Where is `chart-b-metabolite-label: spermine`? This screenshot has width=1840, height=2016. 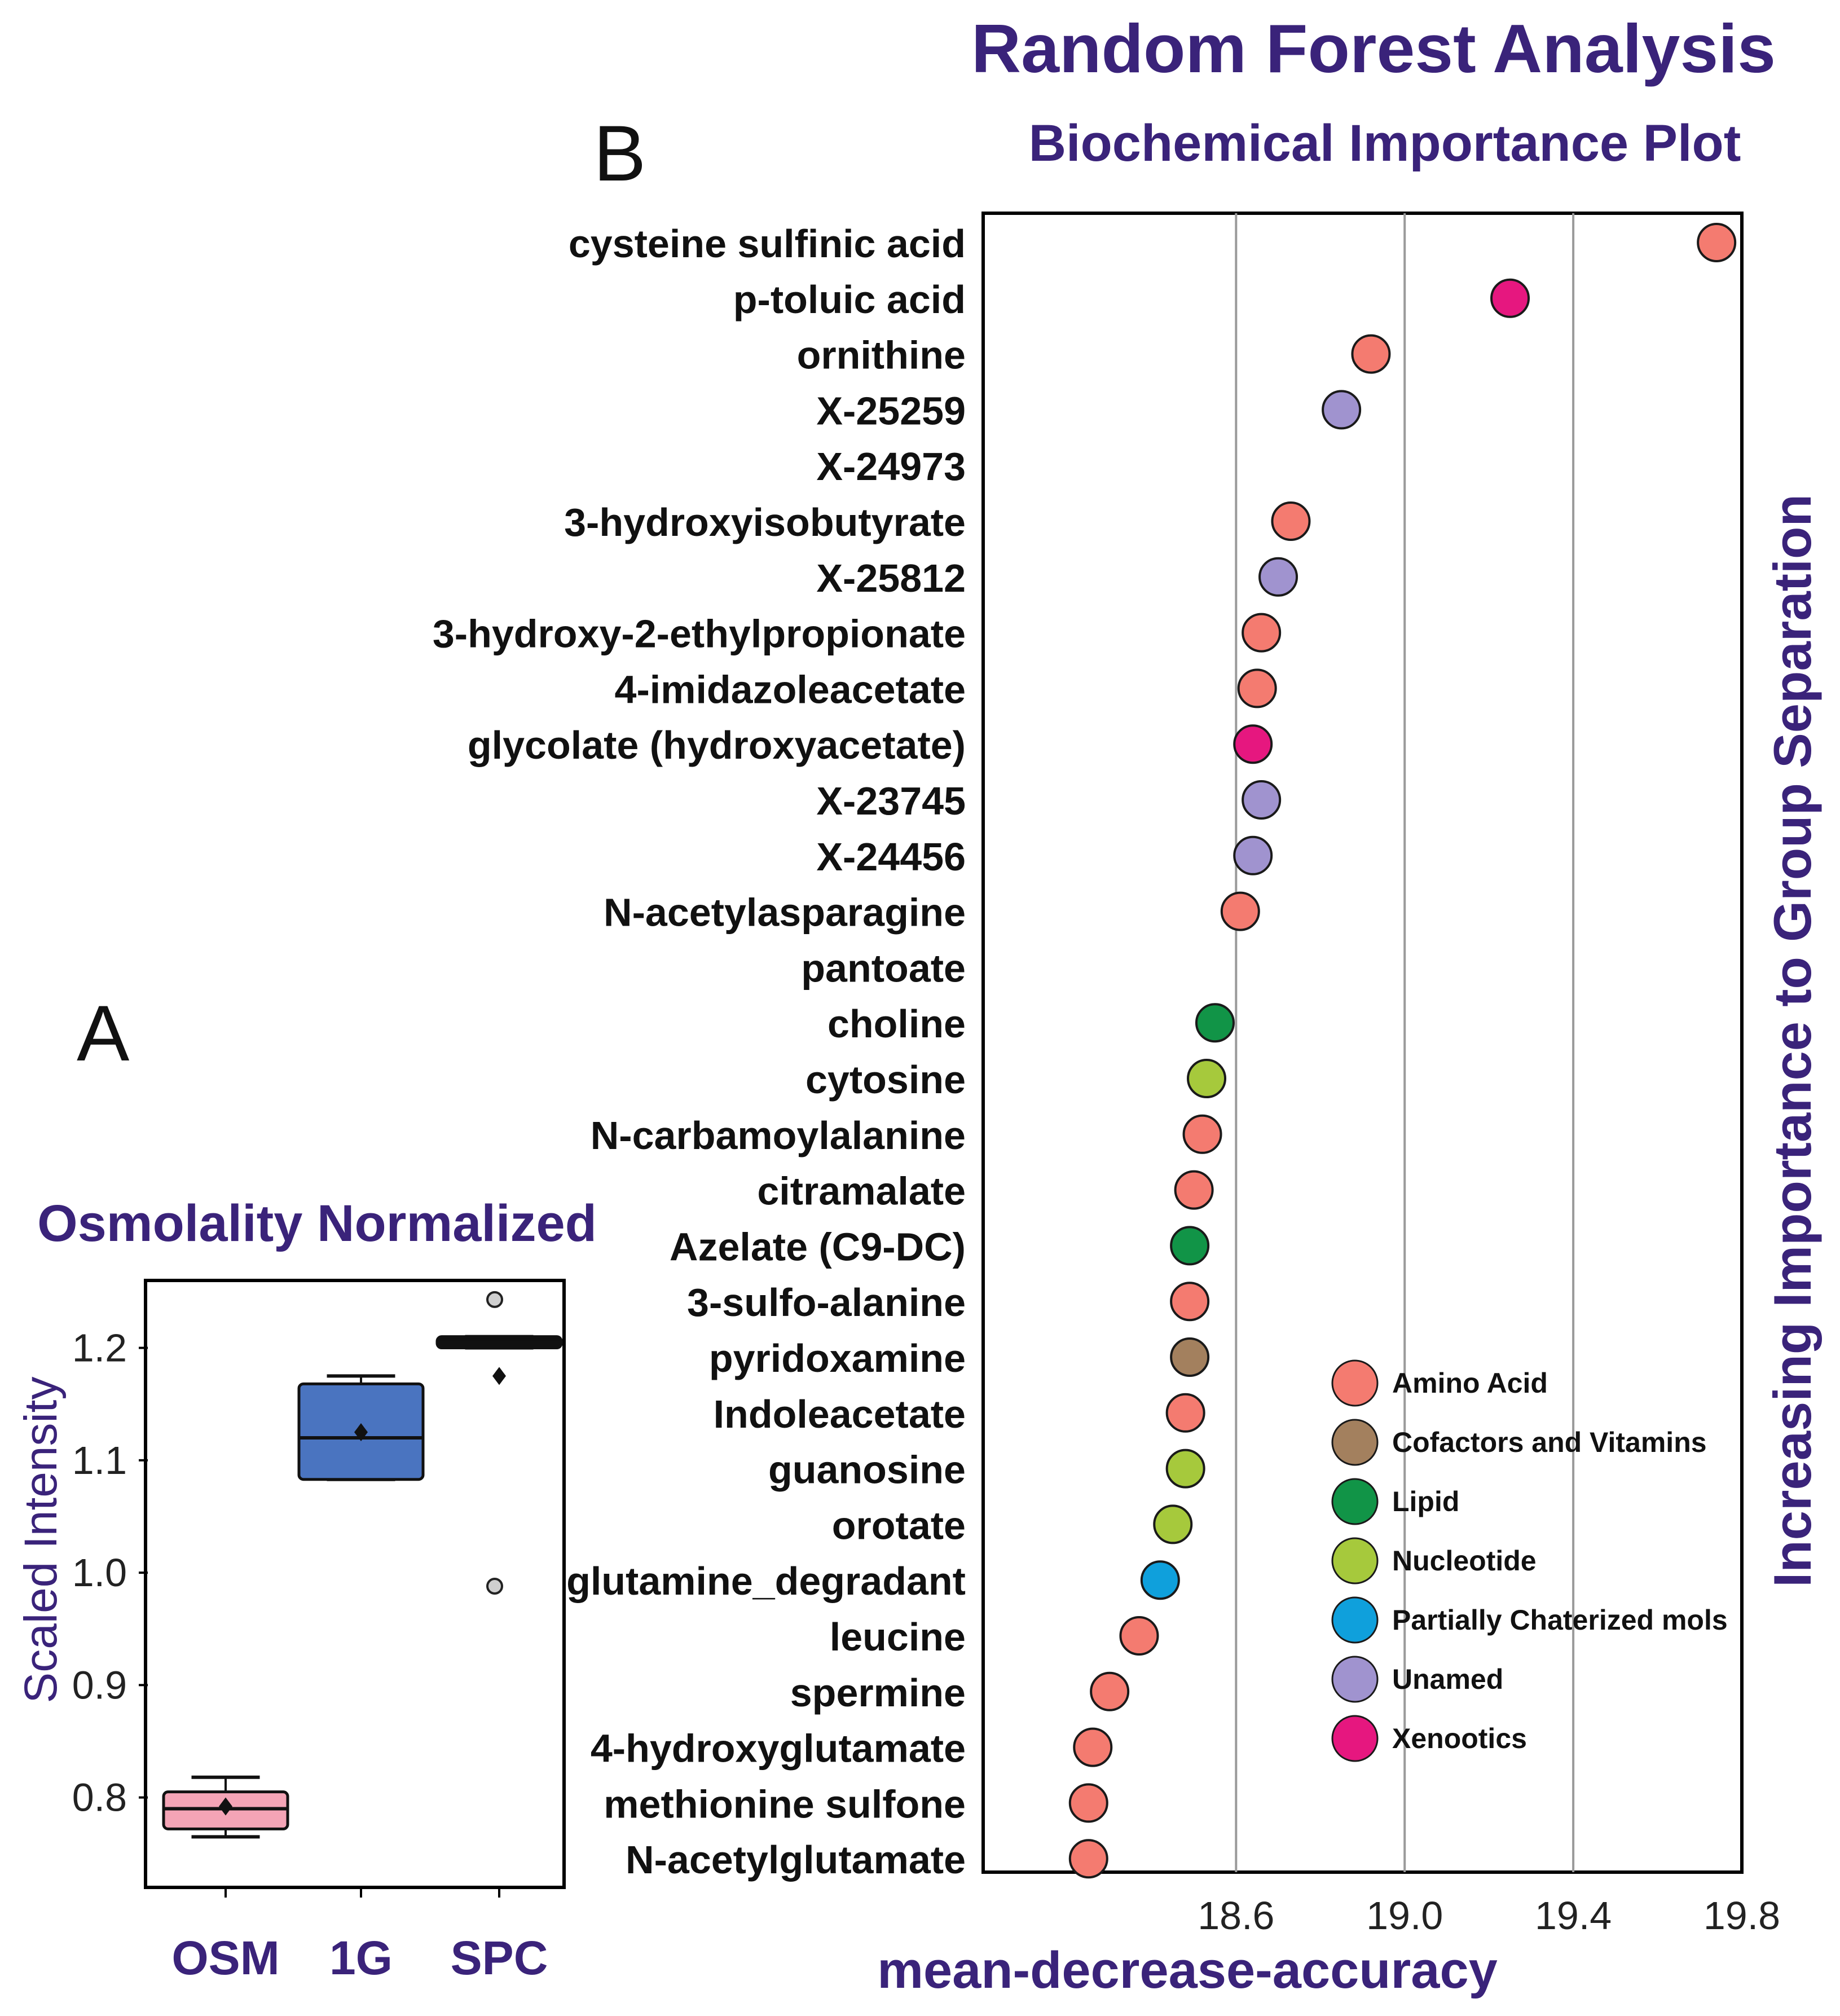 chart-b-metabolite-label: spermine is located at coordinates (878, 1693).